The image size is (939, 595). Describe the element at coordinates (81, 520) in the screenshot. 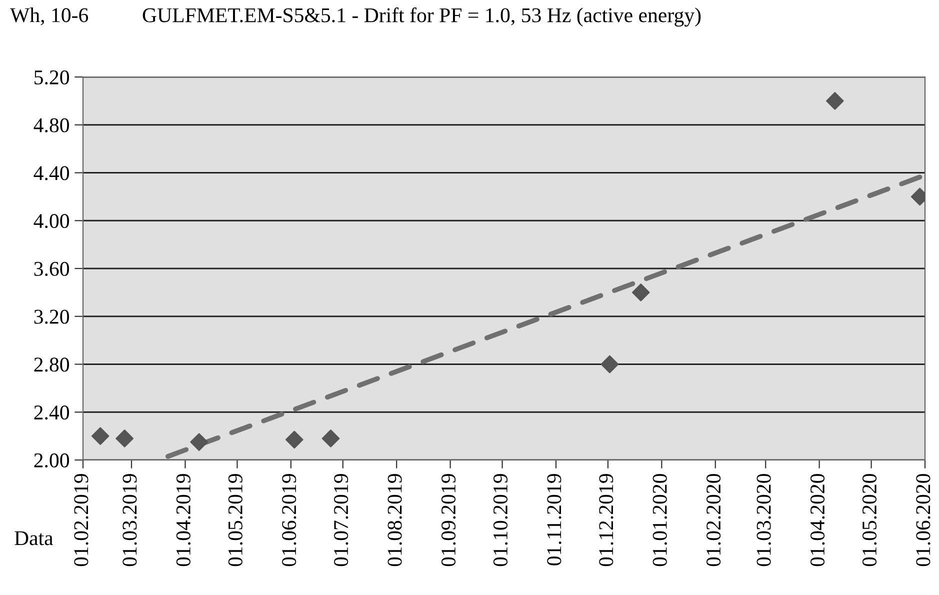

I see `x-tick-label: 01.02.2019` at that location.